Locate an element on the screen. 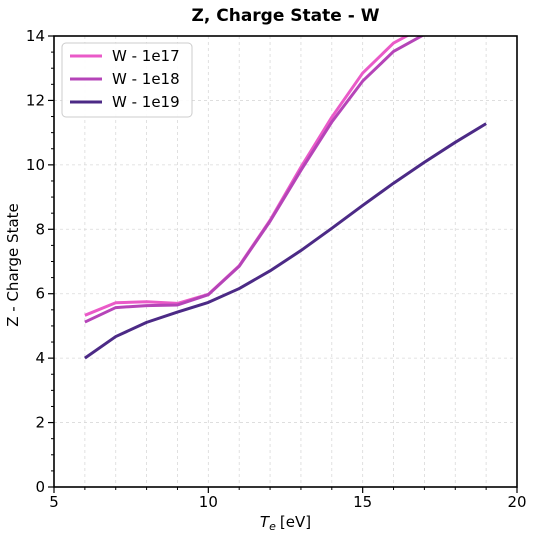 The image size is (534, 538). y-tick-label: 12 is located at coordinates (35, 100).